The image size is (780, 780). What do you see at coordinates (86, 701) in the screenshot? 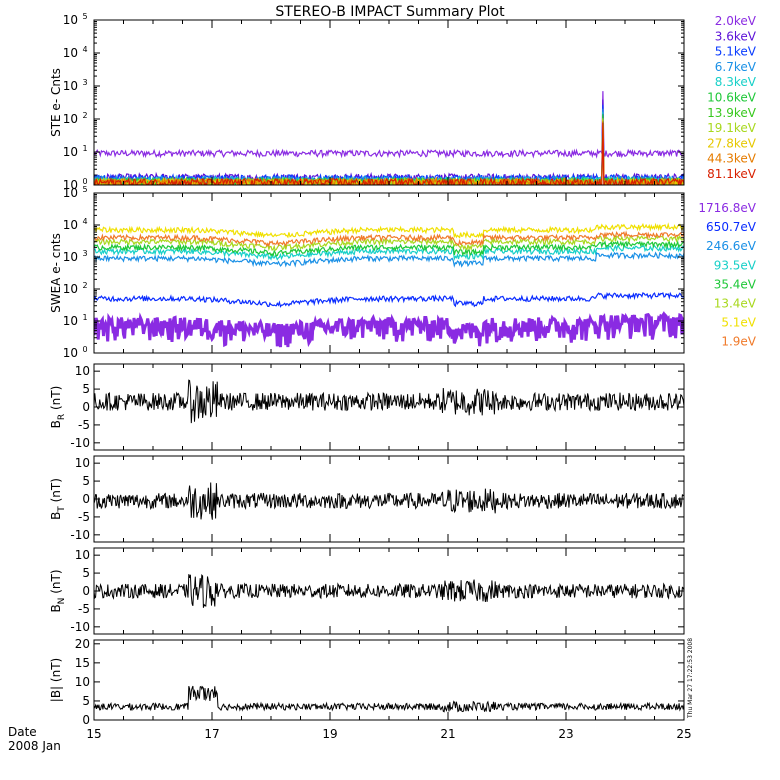
I see `ytick-label-bmag-1: 5` at bounding box center [86, 701].